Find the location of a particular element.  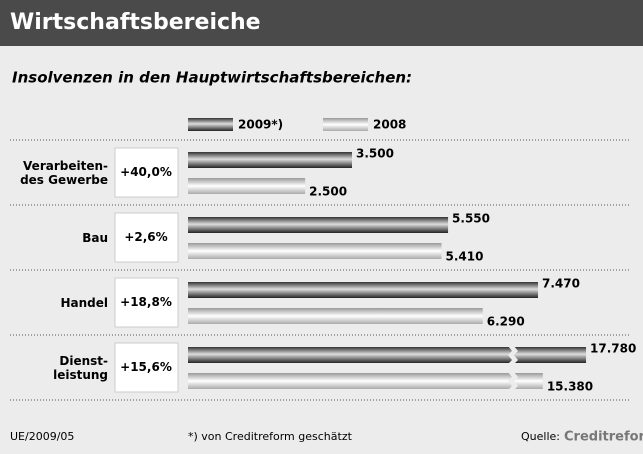

legend-label: 2008 is located at coordinates (389, 125).